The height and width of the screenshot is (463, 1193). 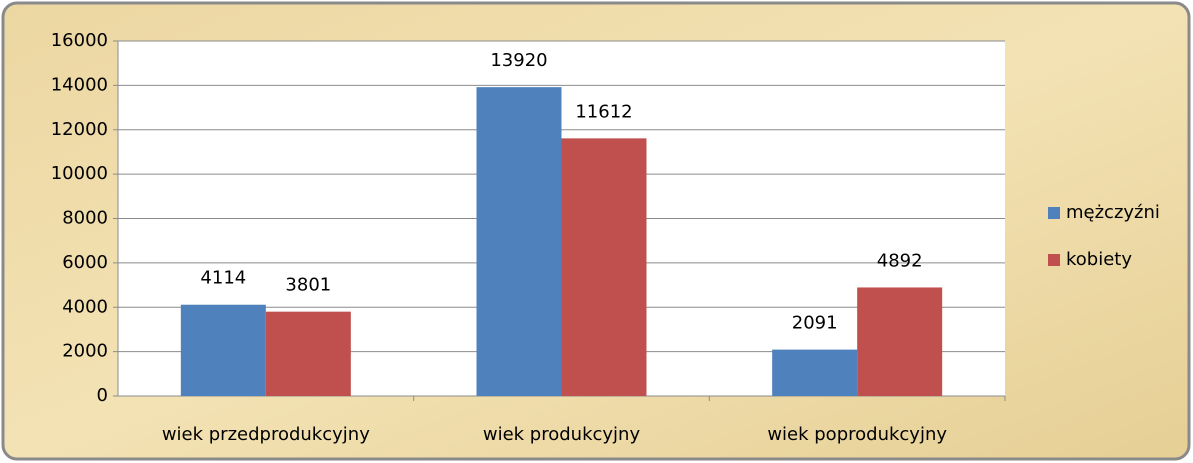 What do you see at coordinates (603, 111) in the screenshot?
I see `value-label: 11612` at bounding box center [603, 111].